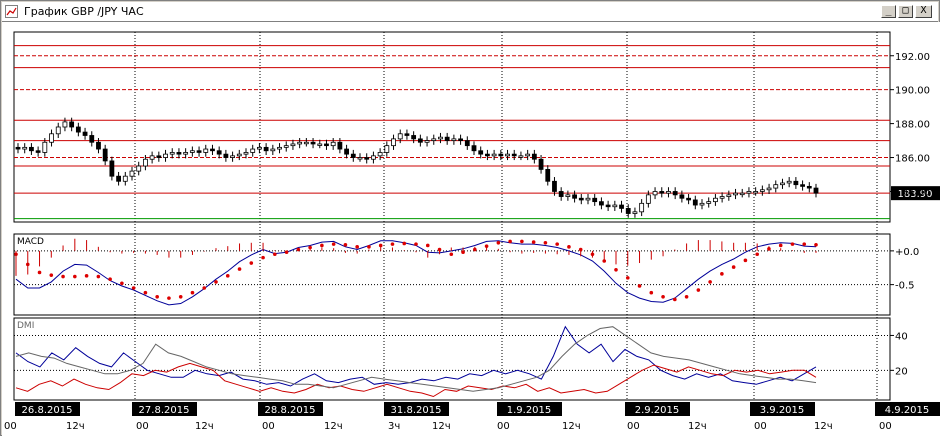 The width and height of the screenshot is (940, 436). Describe the element at coordinates (782, 410) in the screenshot. I see `date-label: 3.9.2015` at that location.